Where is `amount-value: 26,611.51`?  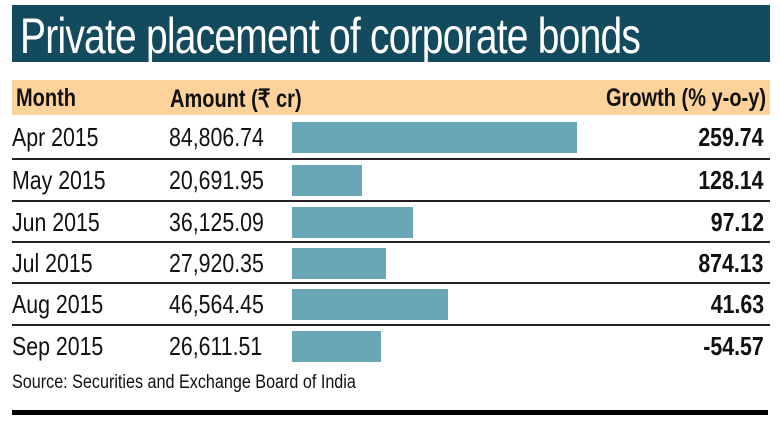 amount-value: 26,611.51 is located at coordinates (216, 346).